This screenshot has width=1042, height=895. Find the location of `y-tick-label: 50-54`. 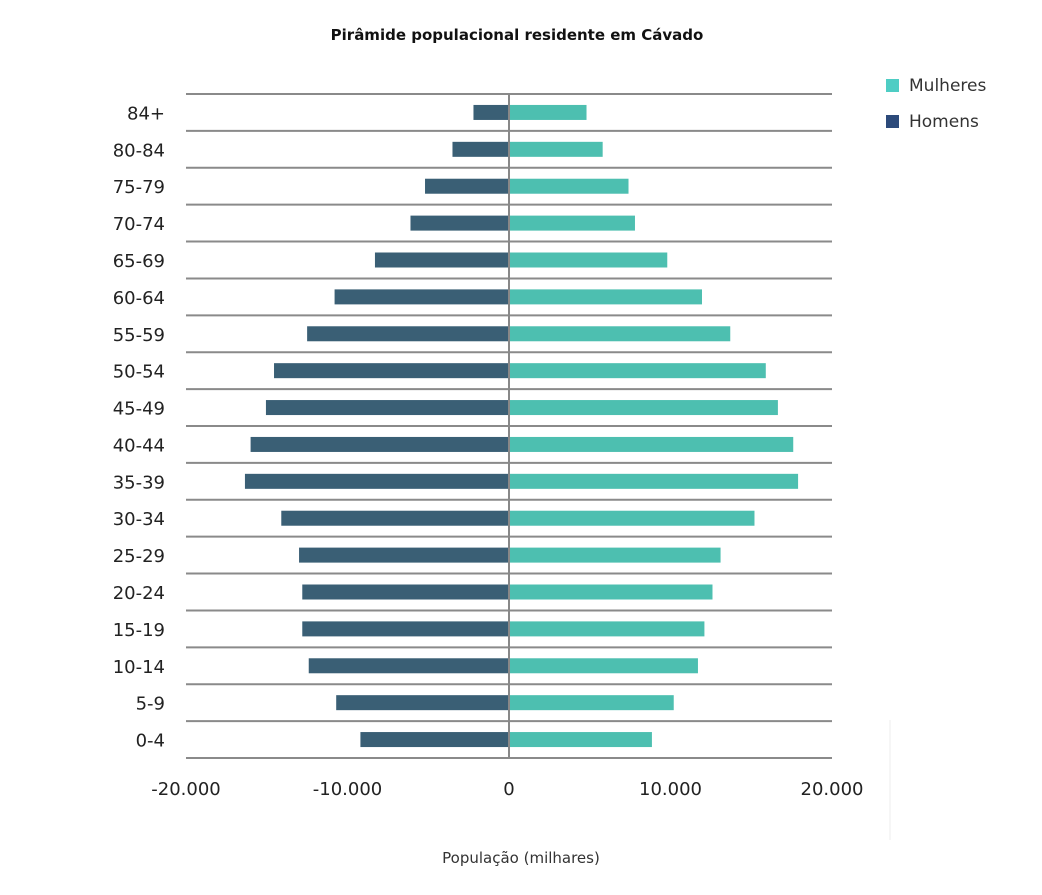

y-tick-label: 50-54 is located at coordinates (139, 372).